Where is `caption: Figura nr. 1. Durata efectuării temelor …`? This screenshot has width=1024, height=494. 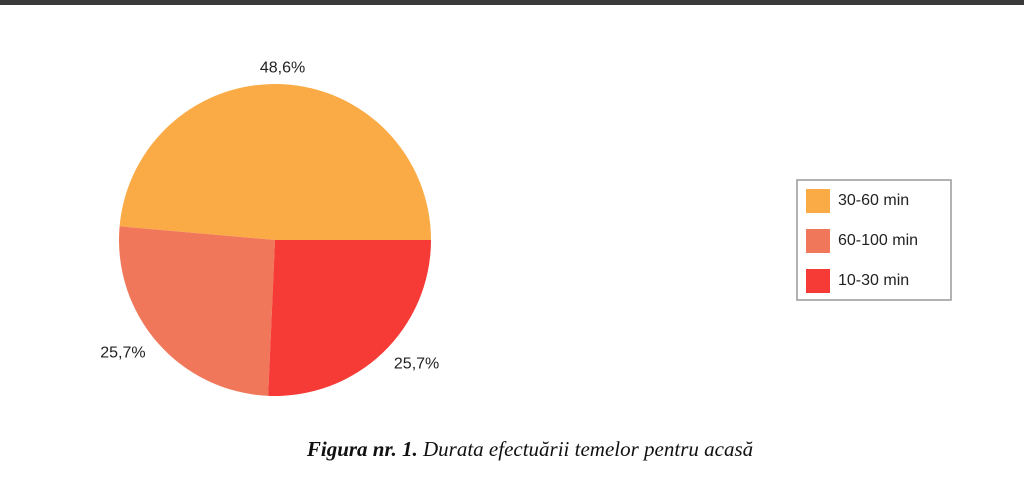
caption: Figura nr. 1. Durata efectuării temelor … is located at coordinates (529, 449).